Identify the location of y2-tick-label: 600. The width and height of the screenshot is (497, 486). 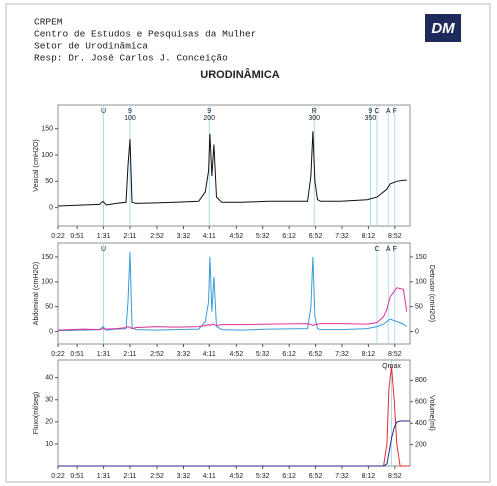
(421, 402).